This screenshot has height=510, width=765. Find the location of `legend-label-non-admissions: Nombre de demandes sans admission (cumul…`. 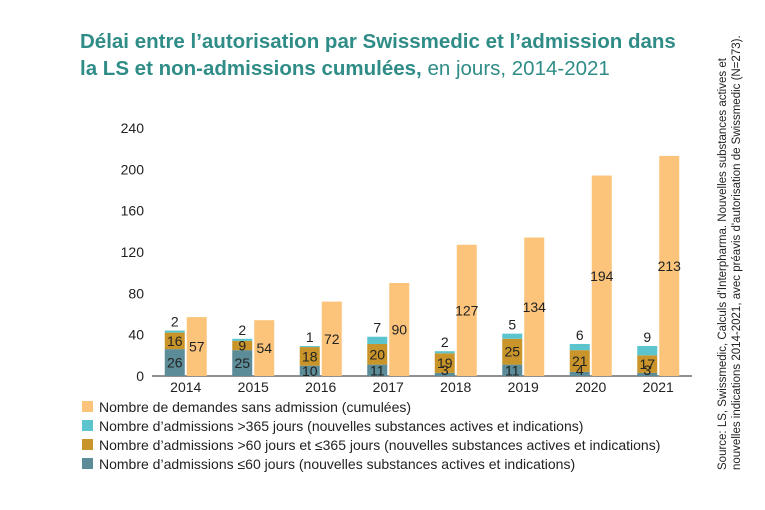

legend-label-non-admissions: Nombre de demandes sans admission (cumul… is located at coordinates (255, 406).